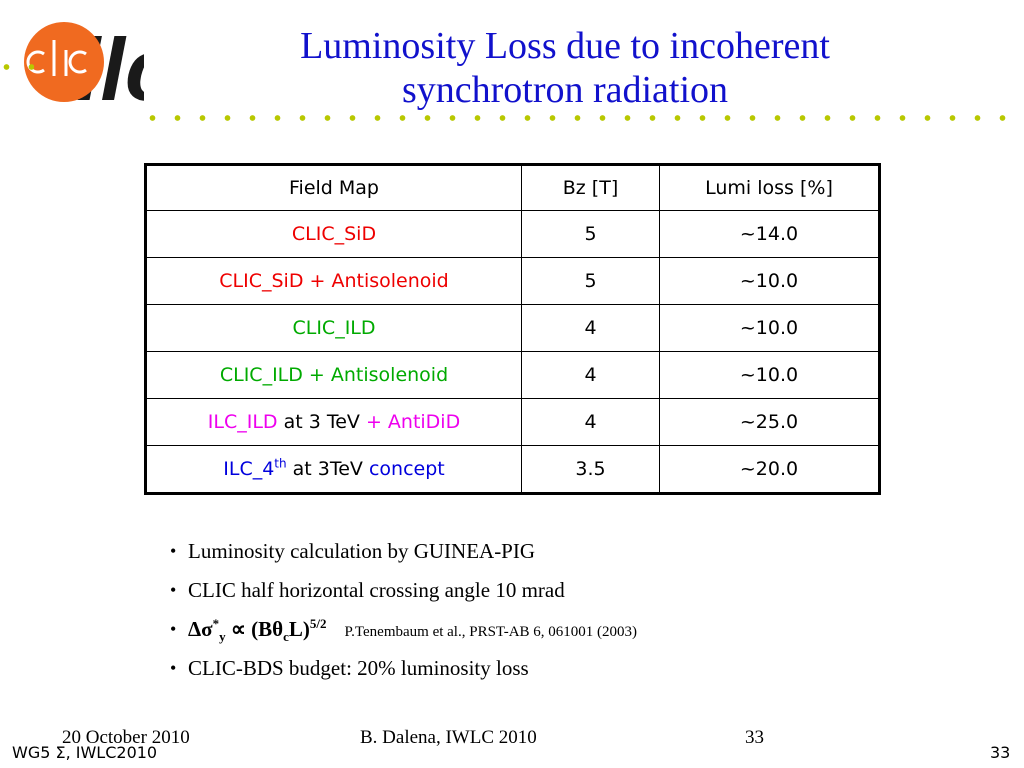 The width and height of the screenshot is (1024, 768). What do you see at coordinates (321, 422) in the screenshot?
I see `field-map-energy: at 3 TeV` at bounding box center [321, 422].